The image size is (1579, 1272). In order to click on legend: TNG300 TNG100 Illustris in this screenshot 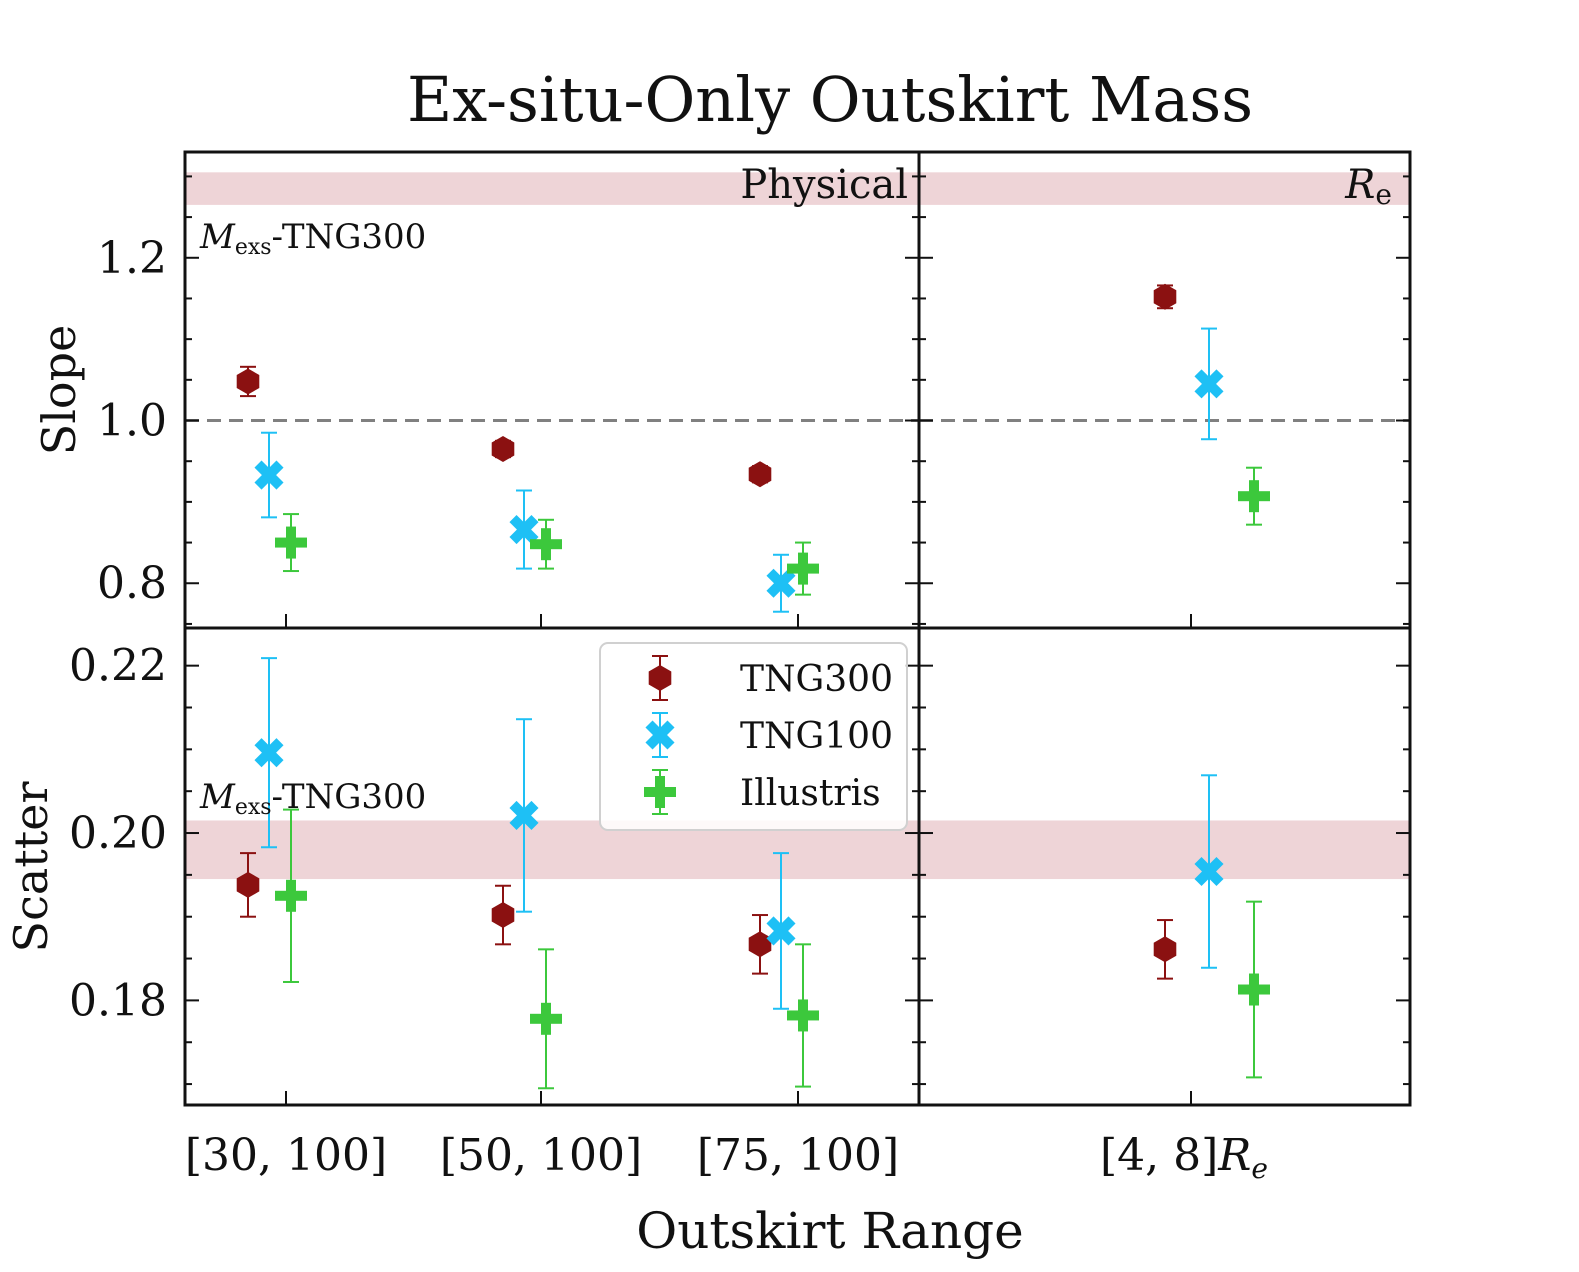, I will do `click(753, 736)`.